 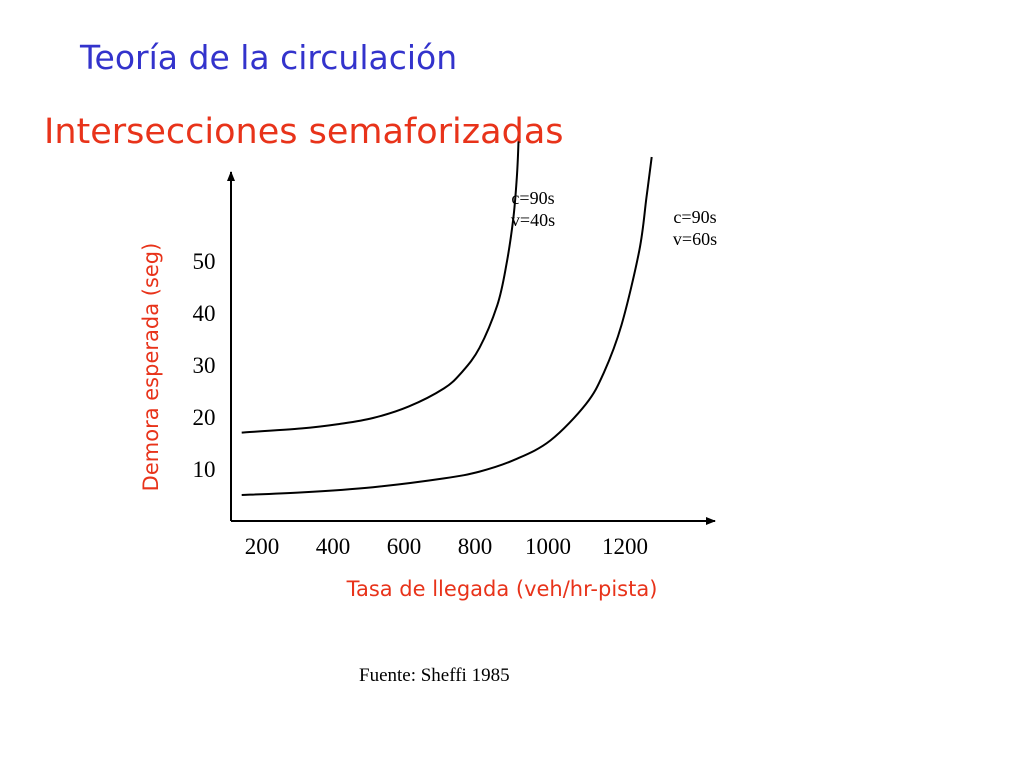 What do you see at coordinates (475, 546) in the screenshot?
I see `x-tick-label: 800` at bounding box center [475, 546].